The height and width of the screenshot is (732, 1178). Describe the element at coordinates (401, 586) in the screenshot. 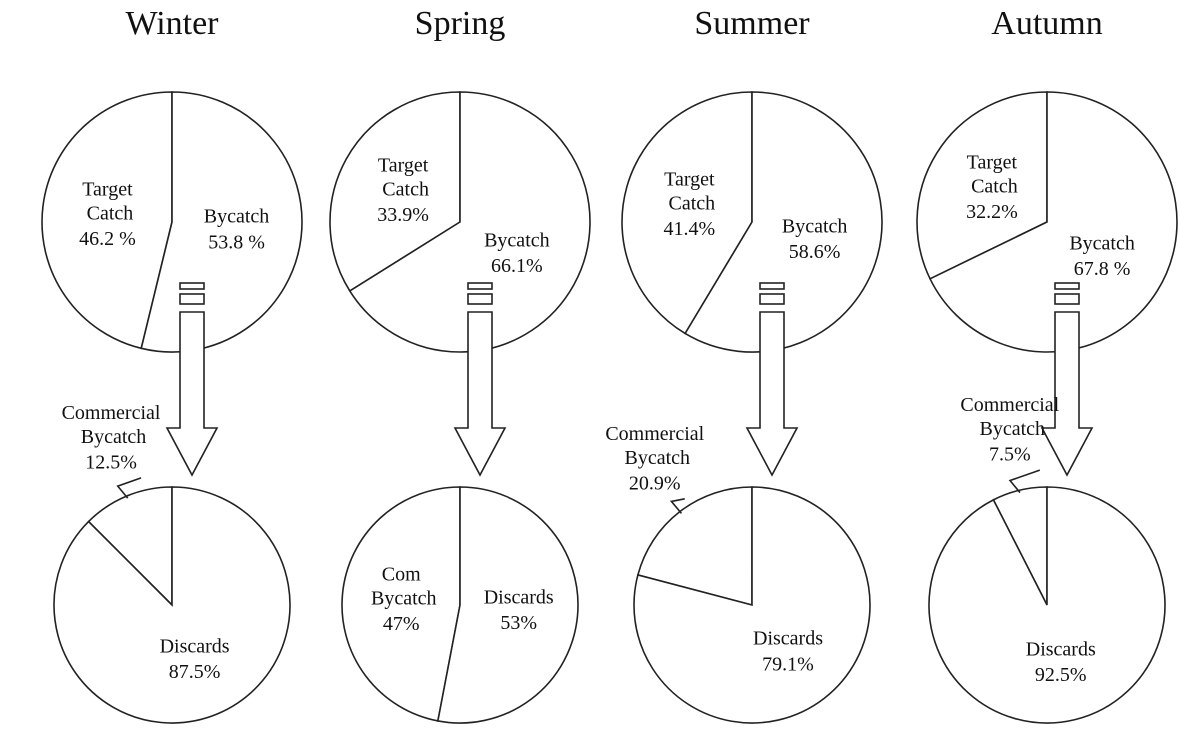

I see `slice-label: Com Bycatch` at that location.